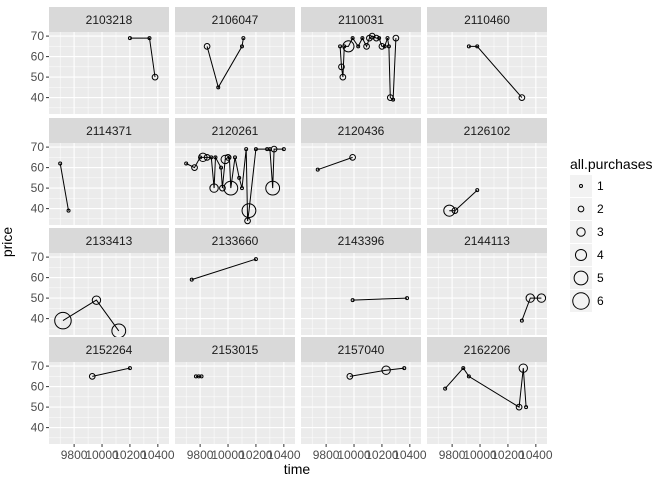  I want to click on facet-strip-label: 2114371, so click(109, 131).